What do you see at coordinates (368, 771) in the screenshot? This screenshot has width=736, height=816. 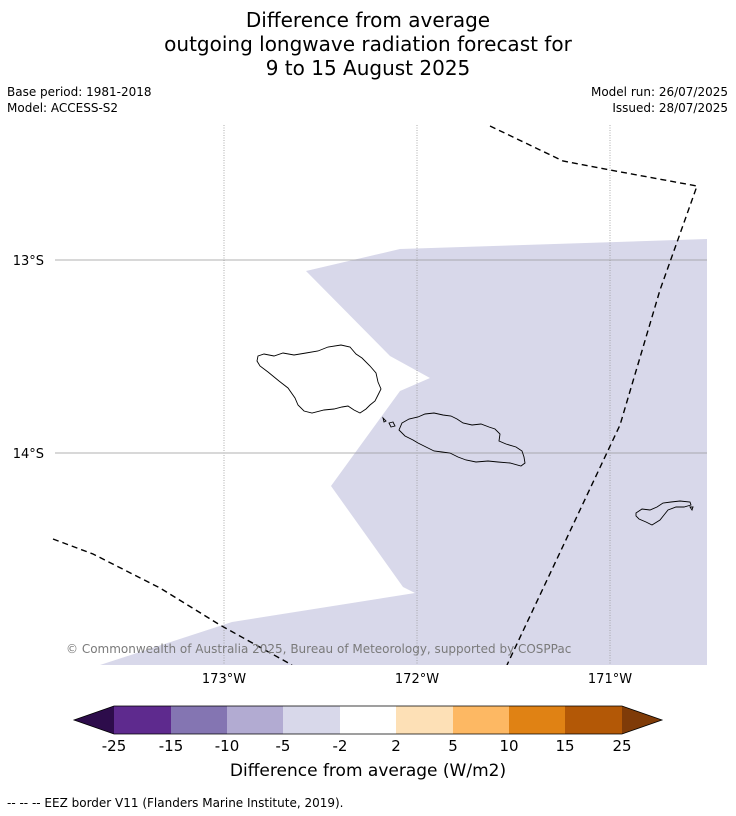 I see `colorbar-title: Difference from average (W/m2)` at bounding box center [368, 771].